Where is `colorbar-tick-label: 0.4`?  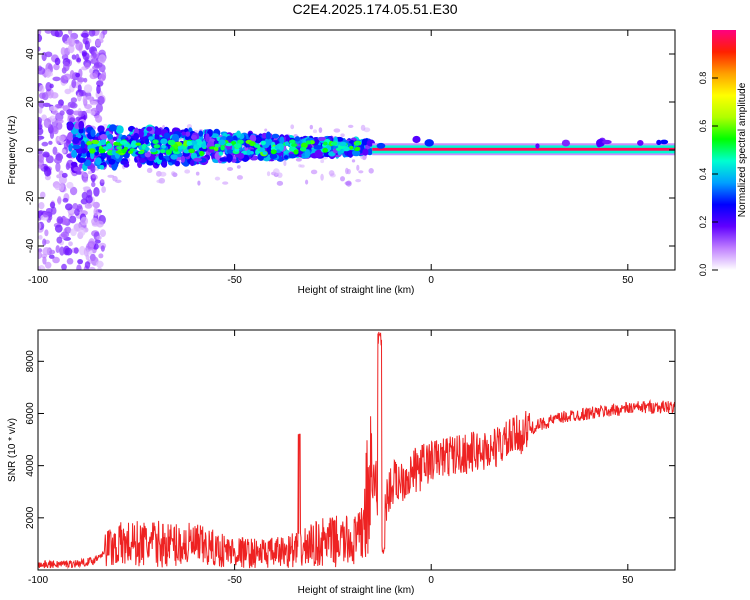 colorbar-tick-label: 0.4 is located at coordinates (703, 174).